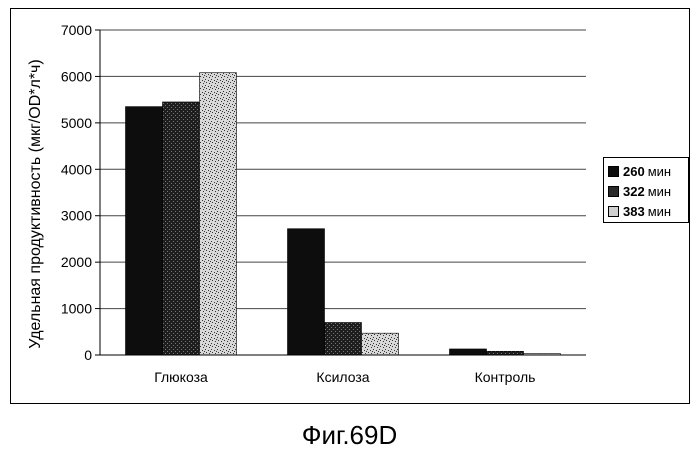  What do you see at coordinates (88, 355) in the screenshot?
I see `y-tick-label: 0` at bounding box center [88, 355].